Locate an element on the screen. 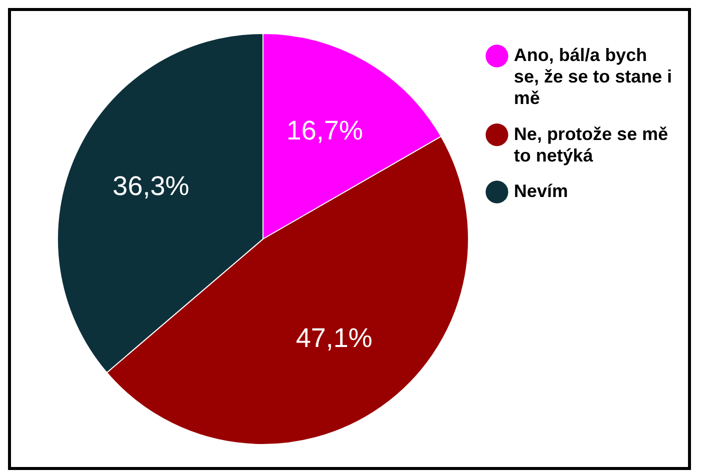 Image resolution: width=705 pixels, height=476 pixels. legend-label: Nevím is located at coordinates (541, 190).